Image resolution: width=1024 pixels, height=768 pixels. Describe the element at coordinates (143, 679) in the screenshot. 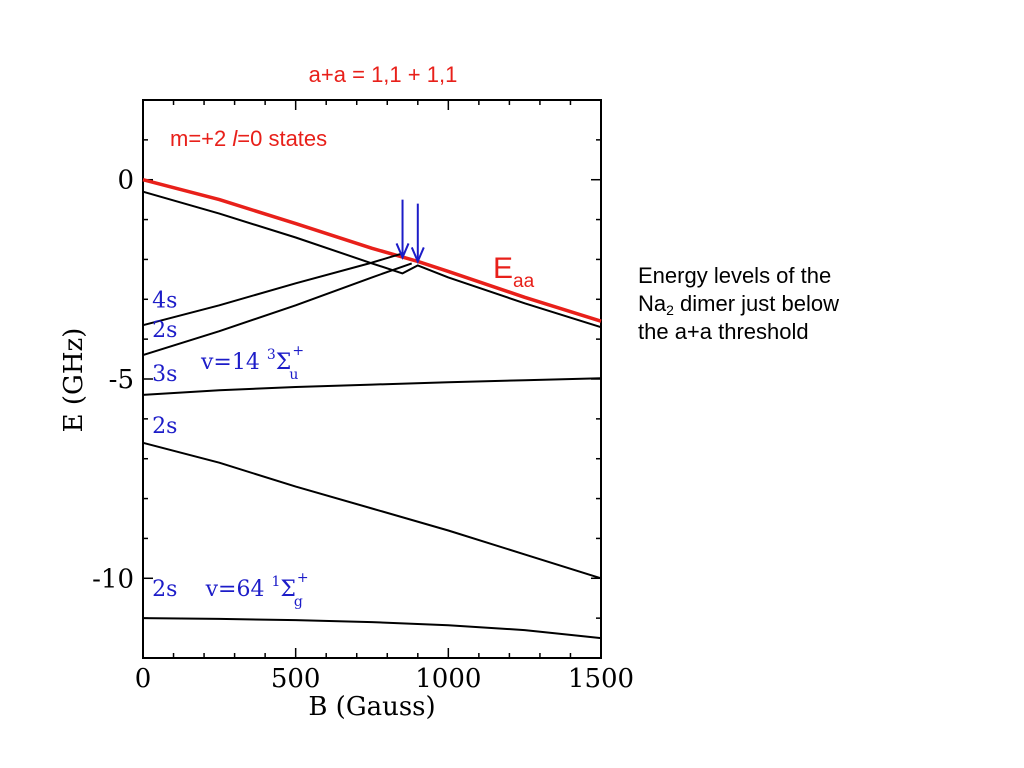

I see `x-tick-label: 0` at that location.